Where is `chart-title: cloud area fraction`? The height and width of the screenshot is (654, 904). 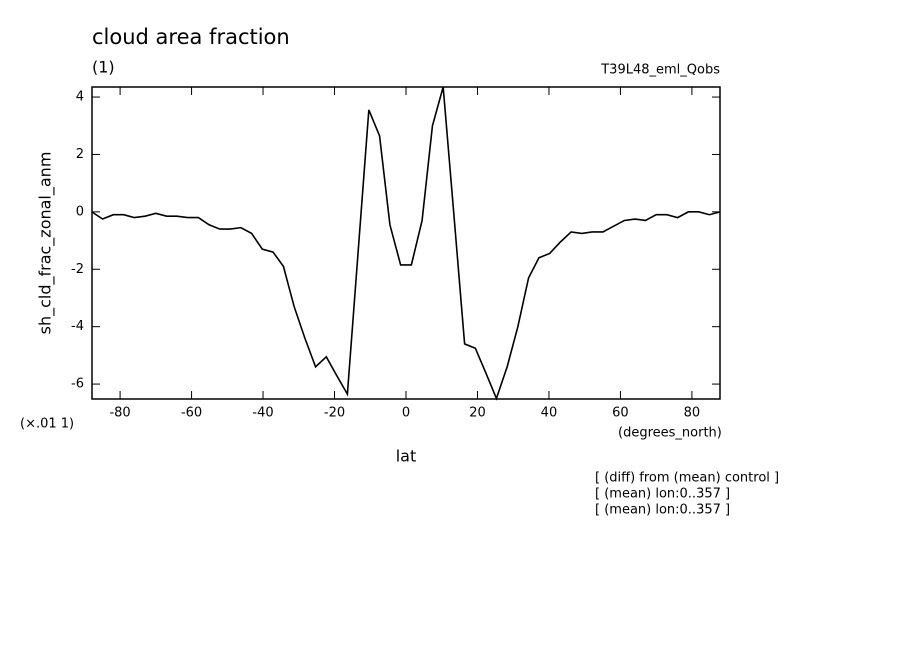
chart-title: cloud area fraction is located at coordinates (191, 37).